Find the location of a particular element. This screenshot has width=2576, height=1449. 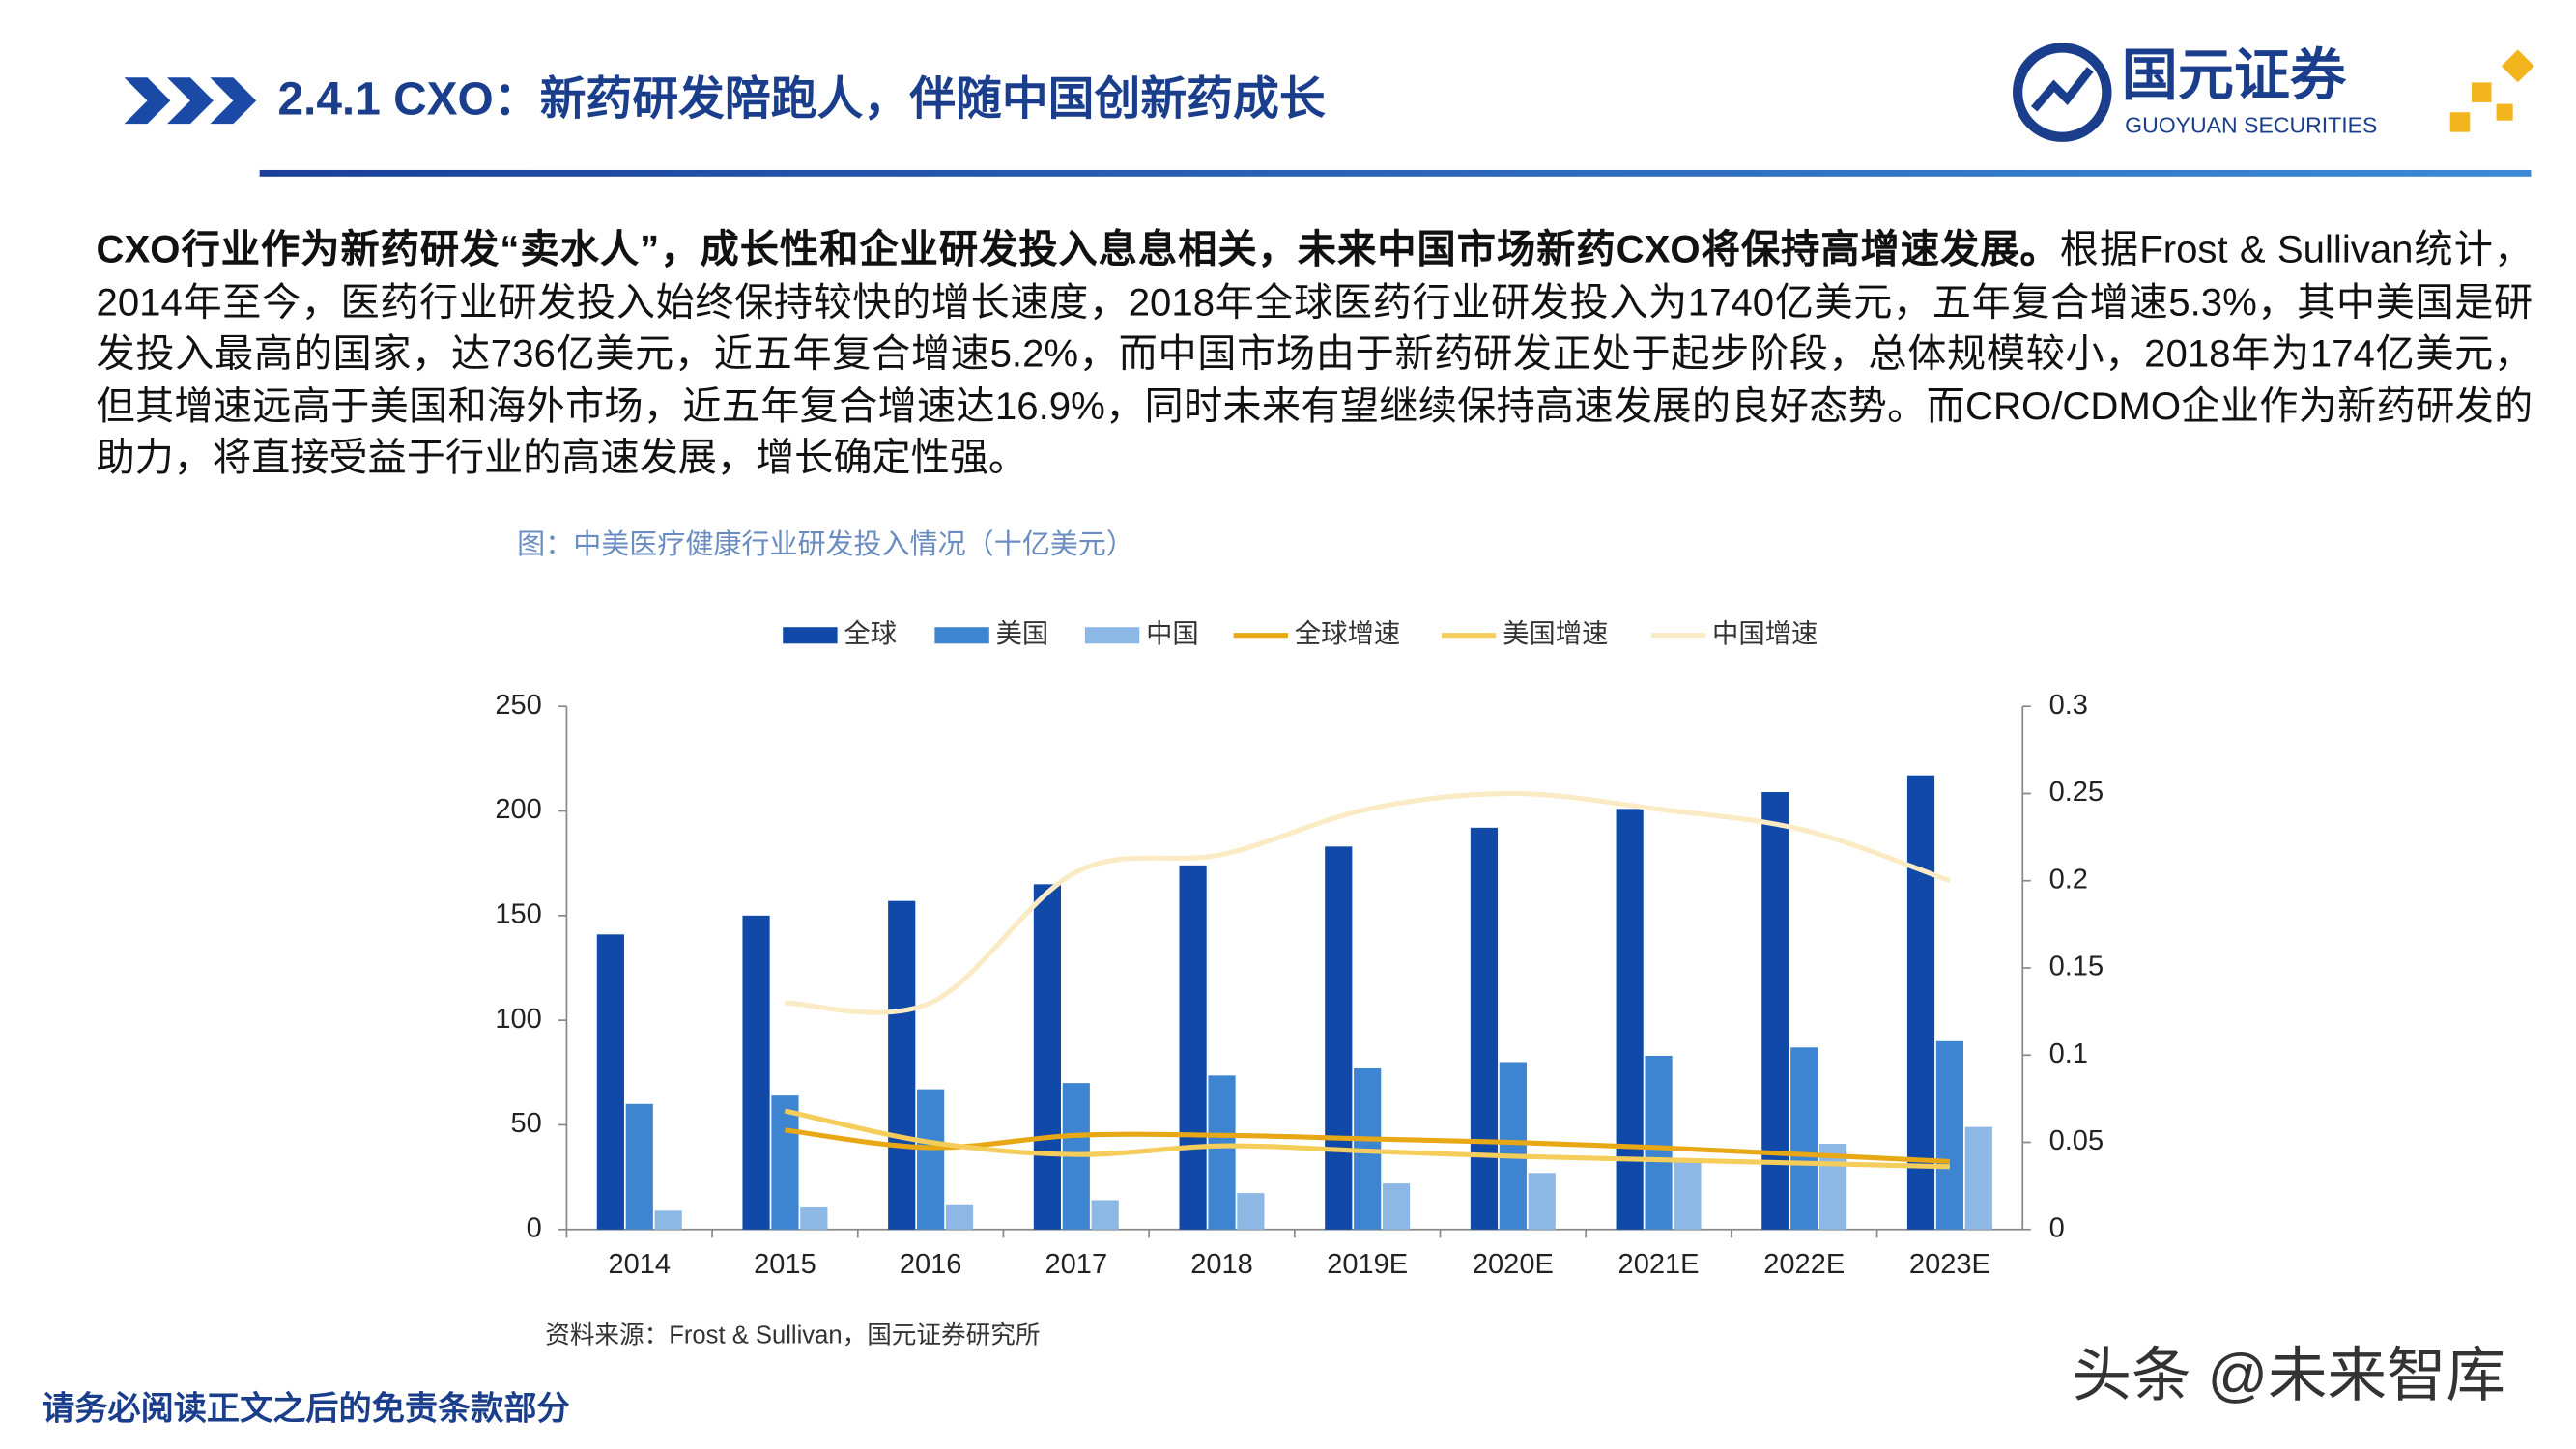

y2-tick-label: 0.3 is located at coordinates (2068, 705).